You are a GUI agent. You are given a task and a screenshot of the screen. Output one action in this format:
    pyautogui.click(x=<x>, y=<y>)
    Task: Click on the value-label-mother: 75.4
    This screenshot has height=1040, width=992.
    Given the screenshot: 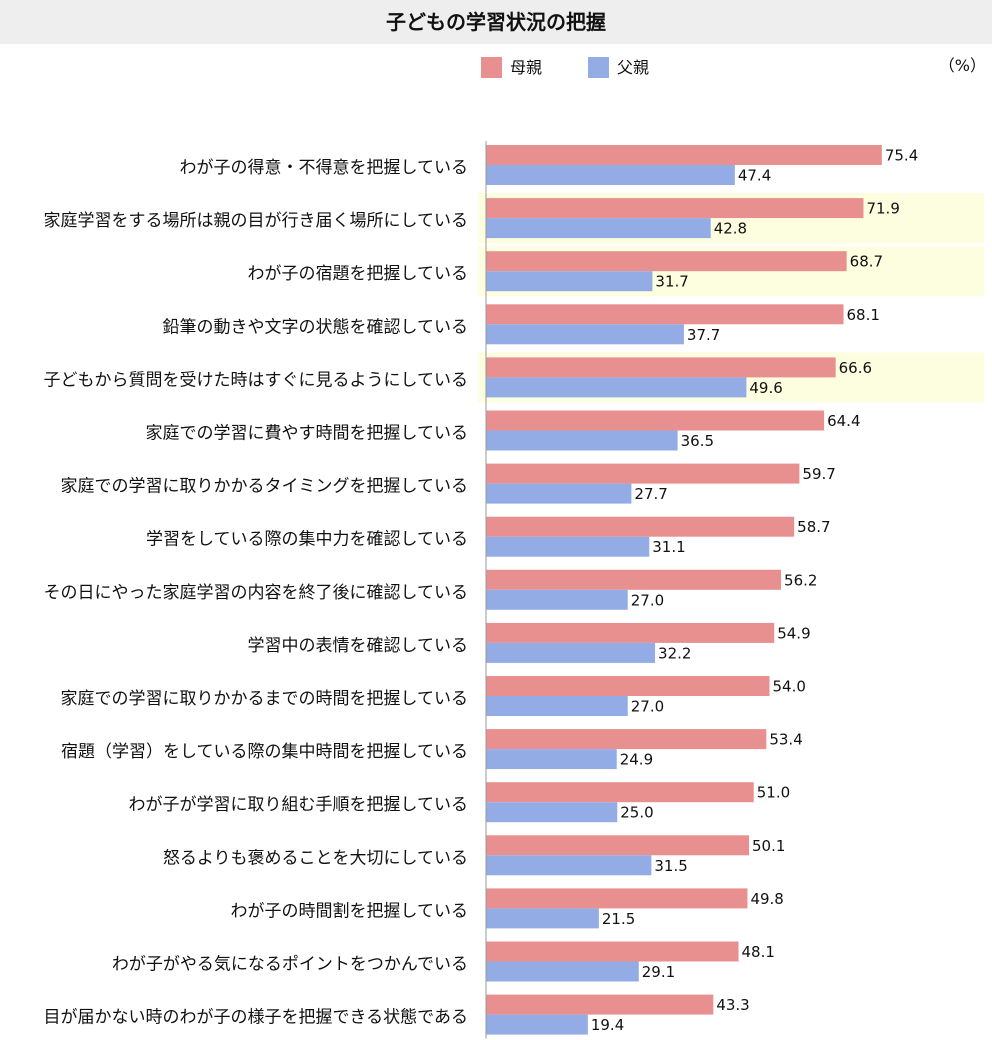 What is the action you would take?
    pyautogui.click(x=901, y=156)
    